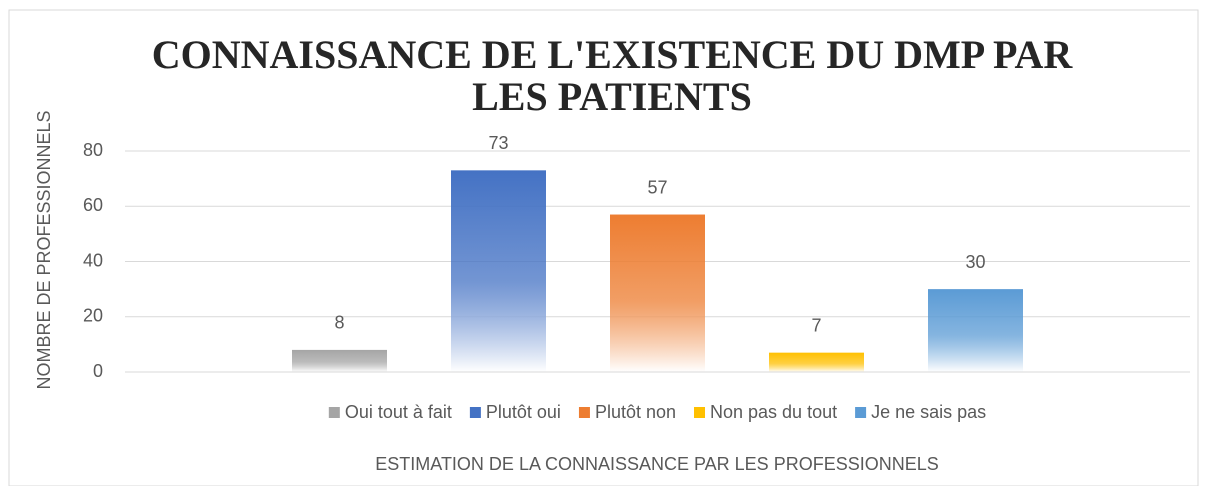 The image size is (1208, 486). Describe the element at coordinates (657, 187) in the screenshot. I see `data-label: 57` at that location.